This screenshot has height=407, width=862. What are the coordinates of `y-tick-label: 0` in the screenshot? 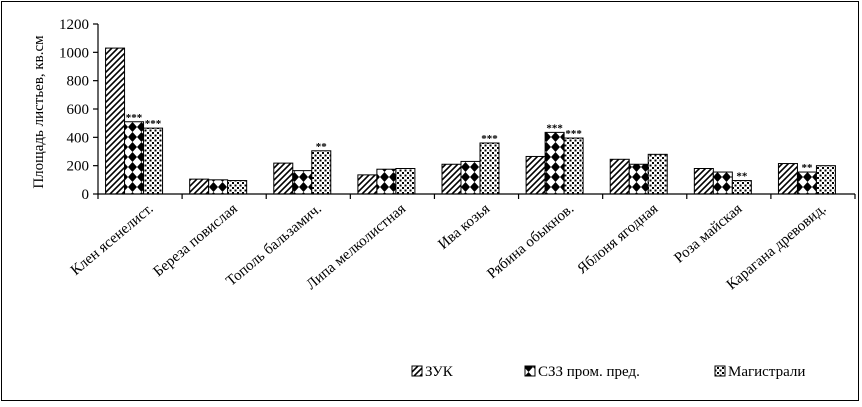 It's located at (86, 195).